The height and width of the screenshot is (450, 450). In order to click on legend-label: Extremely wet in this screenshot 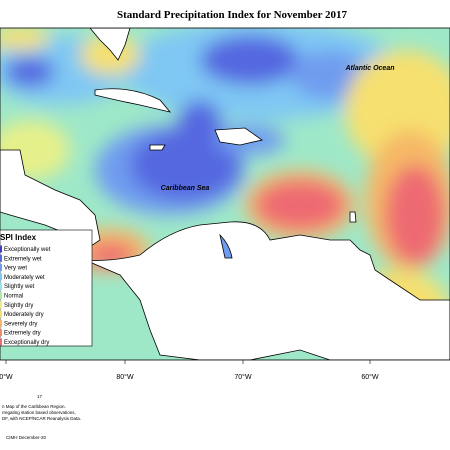, I will do `click(23, 259)`.